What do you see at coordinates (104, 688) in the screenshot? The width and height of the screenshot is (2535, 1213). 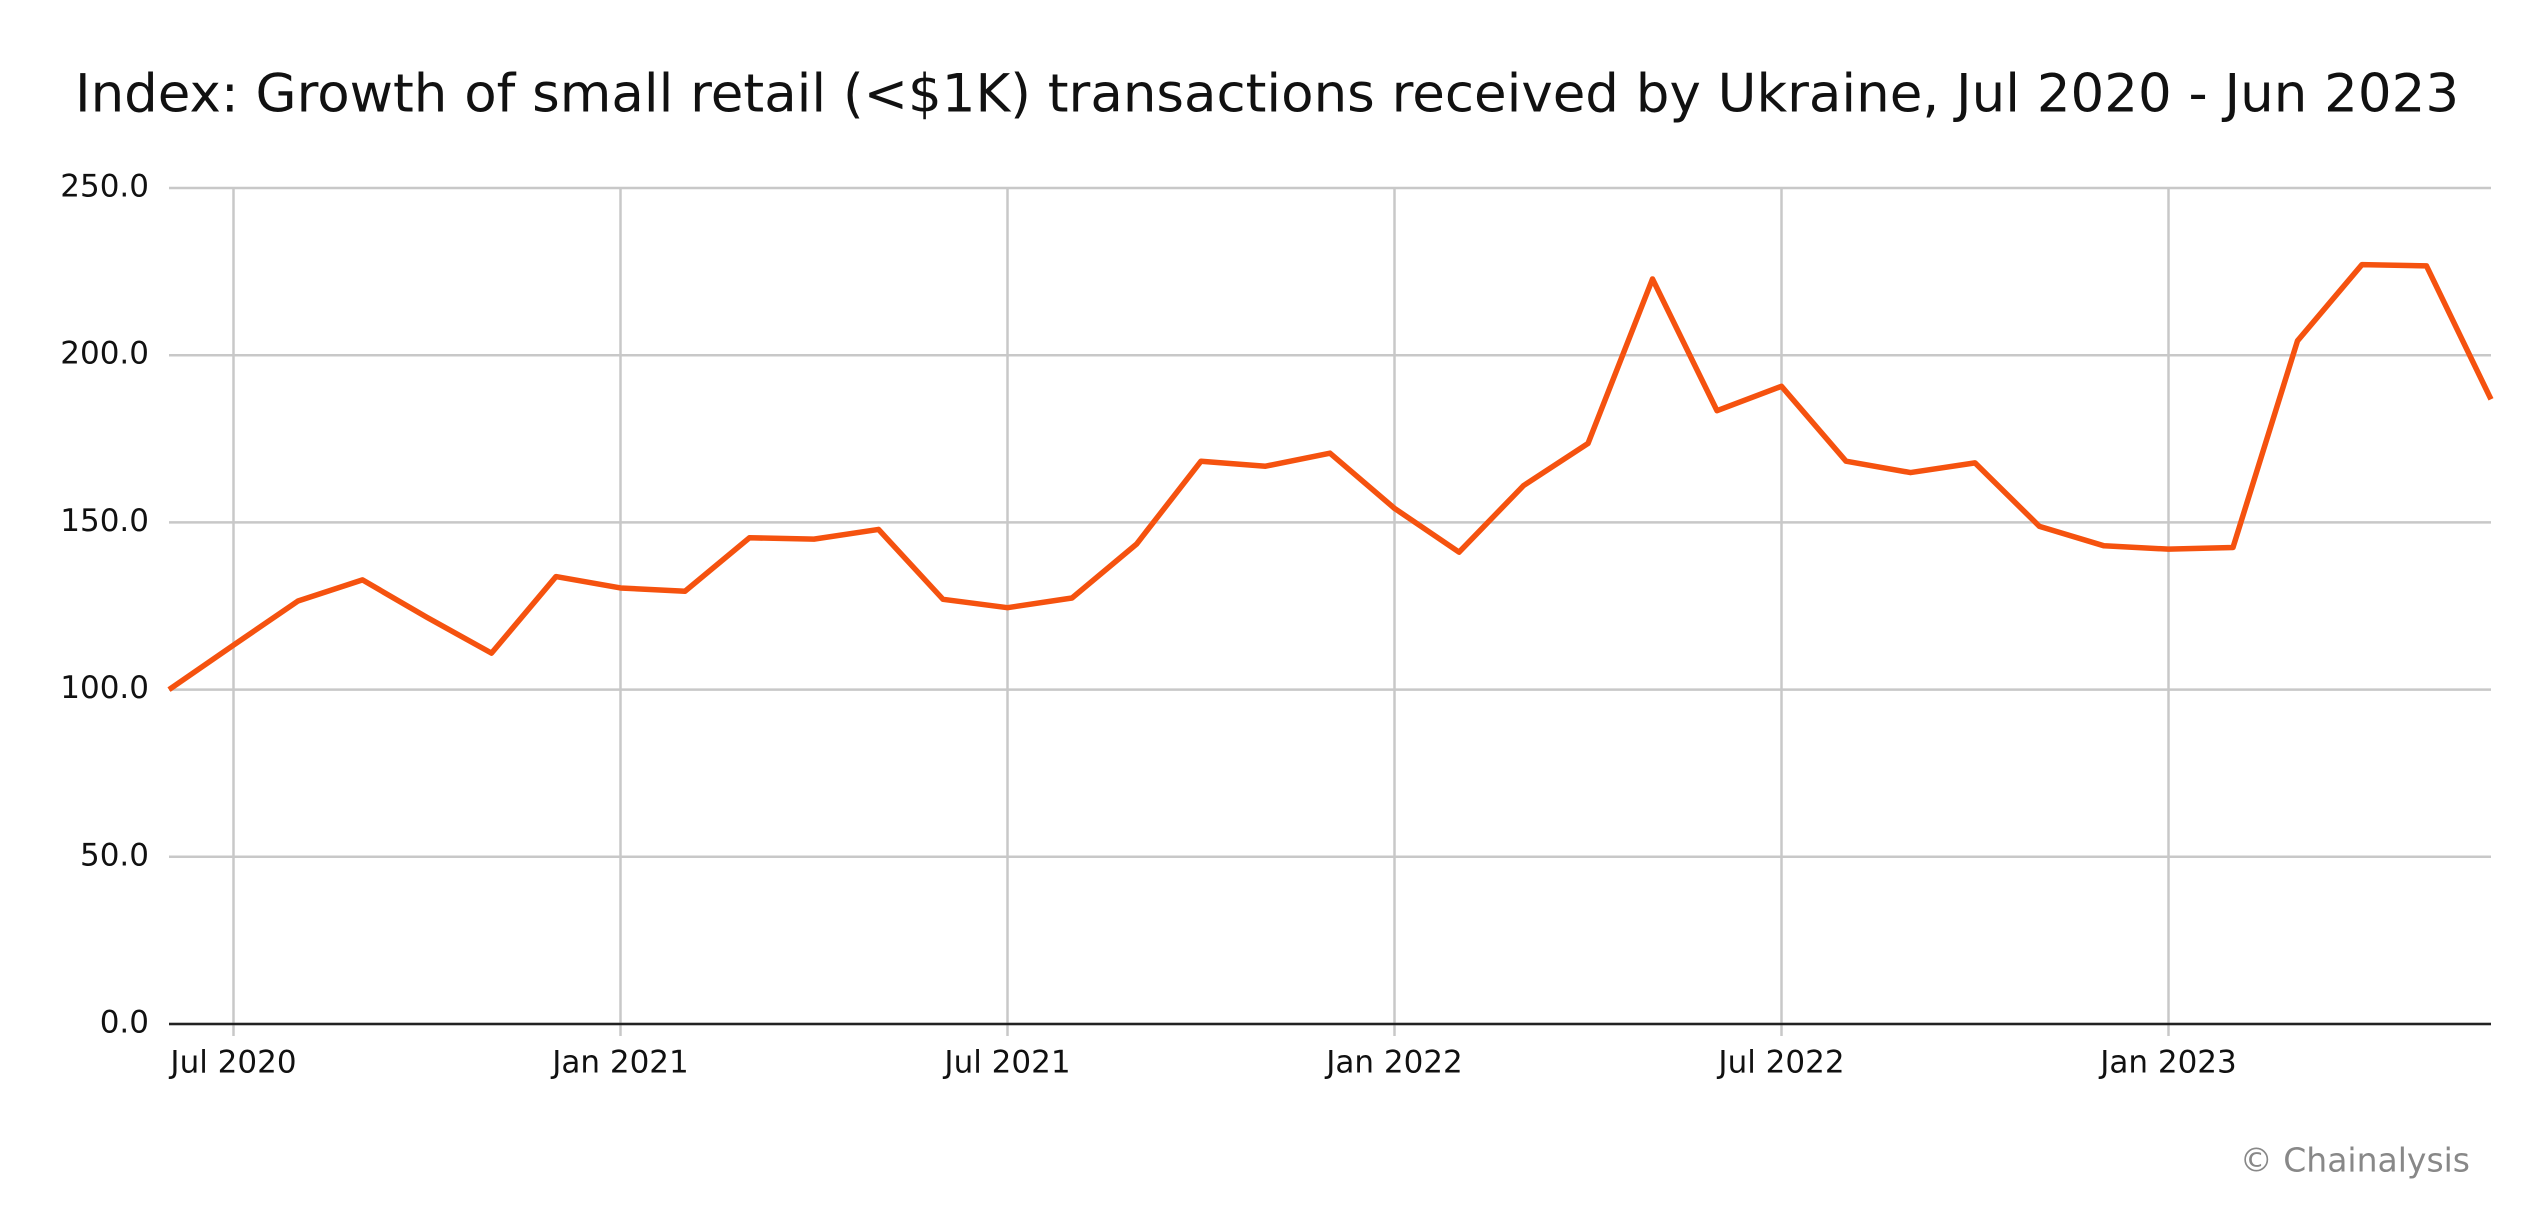 I see `y-tick-label: 100.0` at bounding box center [104, 688].